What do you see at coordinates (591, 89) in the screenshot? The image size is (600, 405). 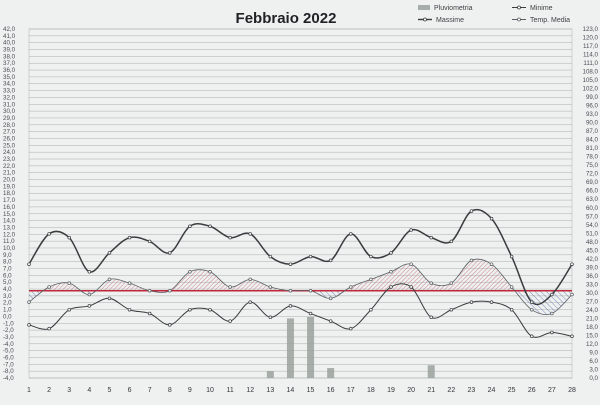 I see `y-right-tick-label: 102,0` at bounding box center [591, 89].